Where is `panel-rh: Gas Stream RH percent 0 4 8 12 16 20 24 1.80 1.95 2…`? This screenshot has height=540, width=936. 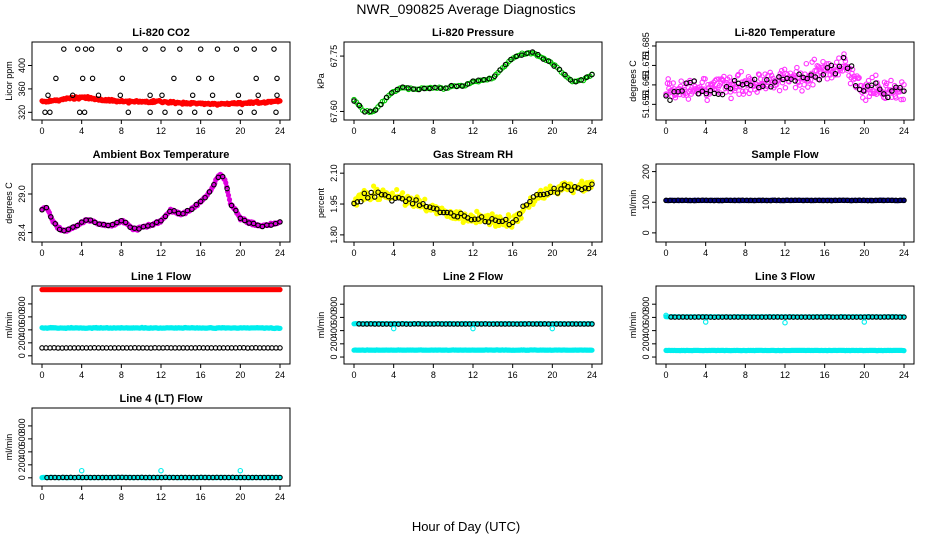 panel-rh: Gas Stream RH percent 0 4 8 12 16 20 24 1.80 1.95 2… is located at coordinates (459, 203).